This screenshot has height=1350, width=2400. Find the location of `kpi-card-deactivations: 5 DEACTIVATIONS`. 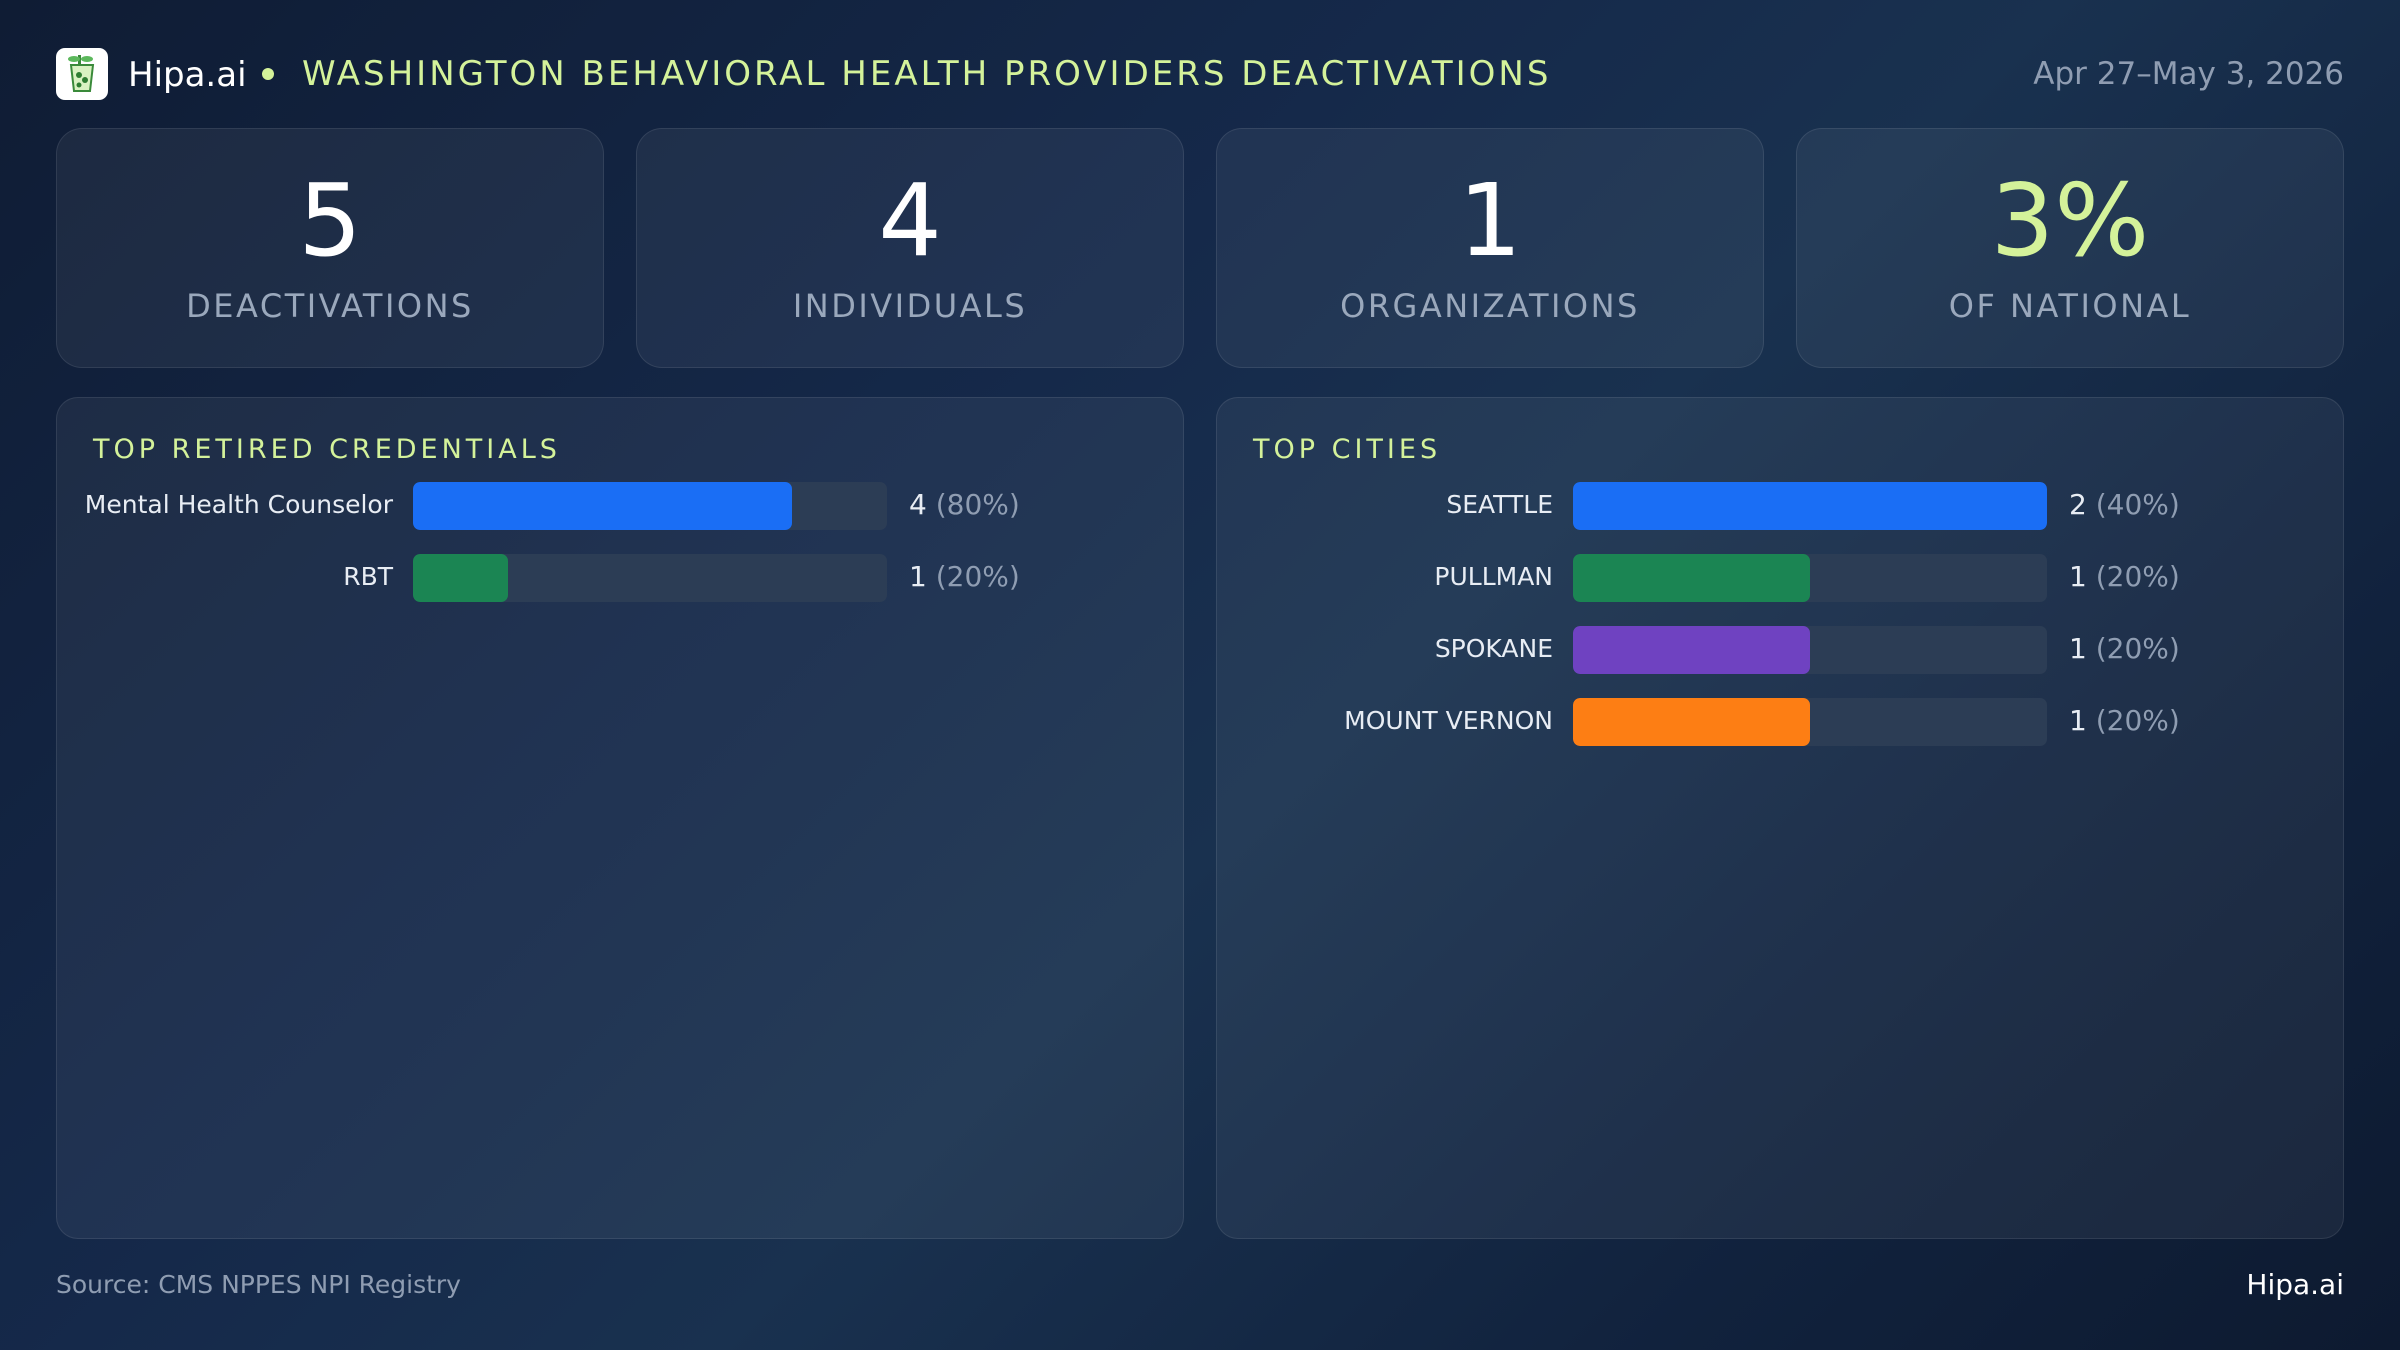

kpi-card-deactivations: 5 DEACTIVATIONS is located at coordinates (330, 248).